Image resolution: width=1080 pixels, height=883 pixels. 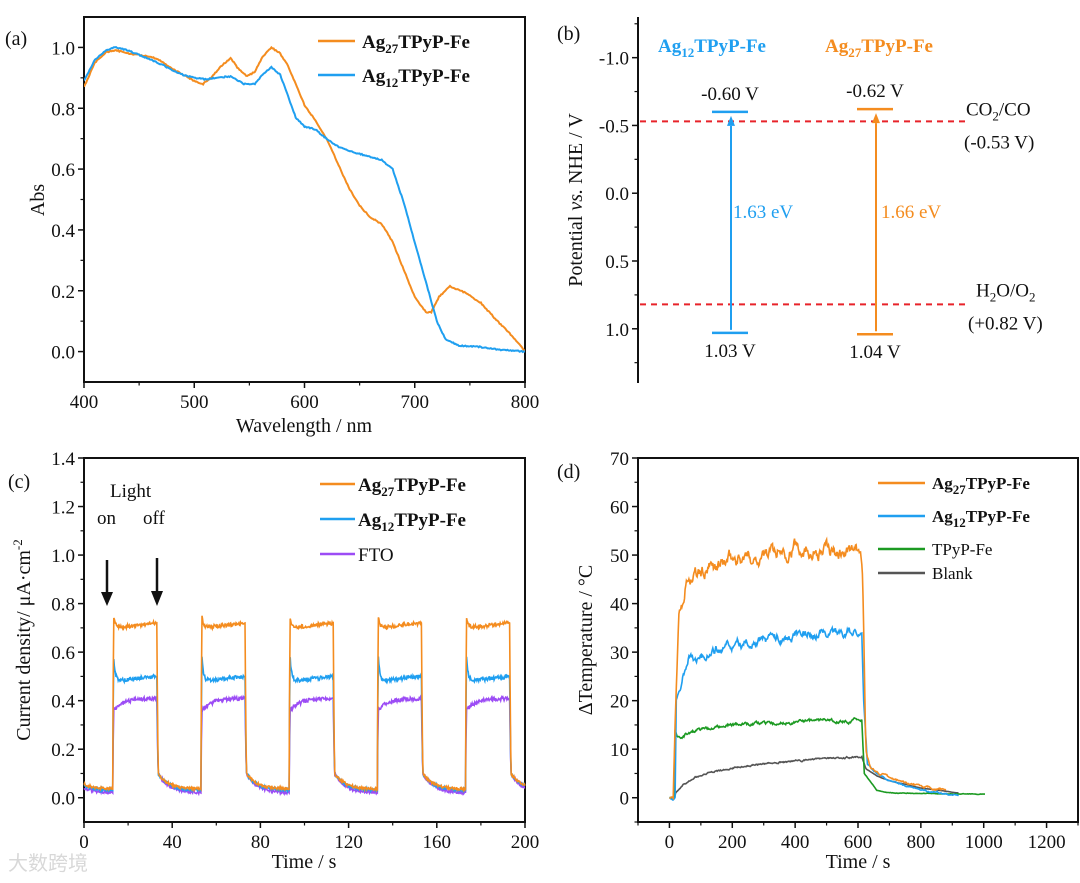 What do you see at coordinates (304, 862) in the screenshot?
I see `c-xlabel: Time / s` at bounding box center [304, 862].